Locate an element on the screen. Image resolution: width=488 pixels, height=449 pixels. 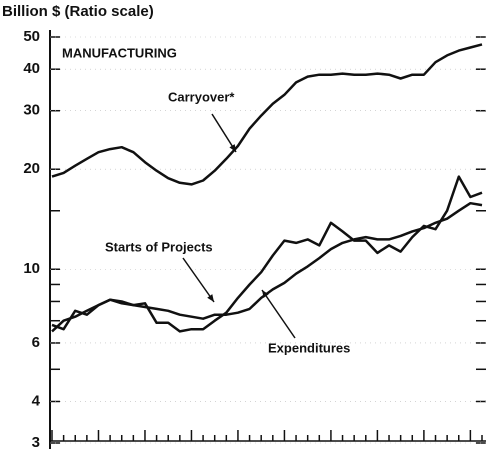
y-tick-label: 10 is located at coordinates (31, 268).